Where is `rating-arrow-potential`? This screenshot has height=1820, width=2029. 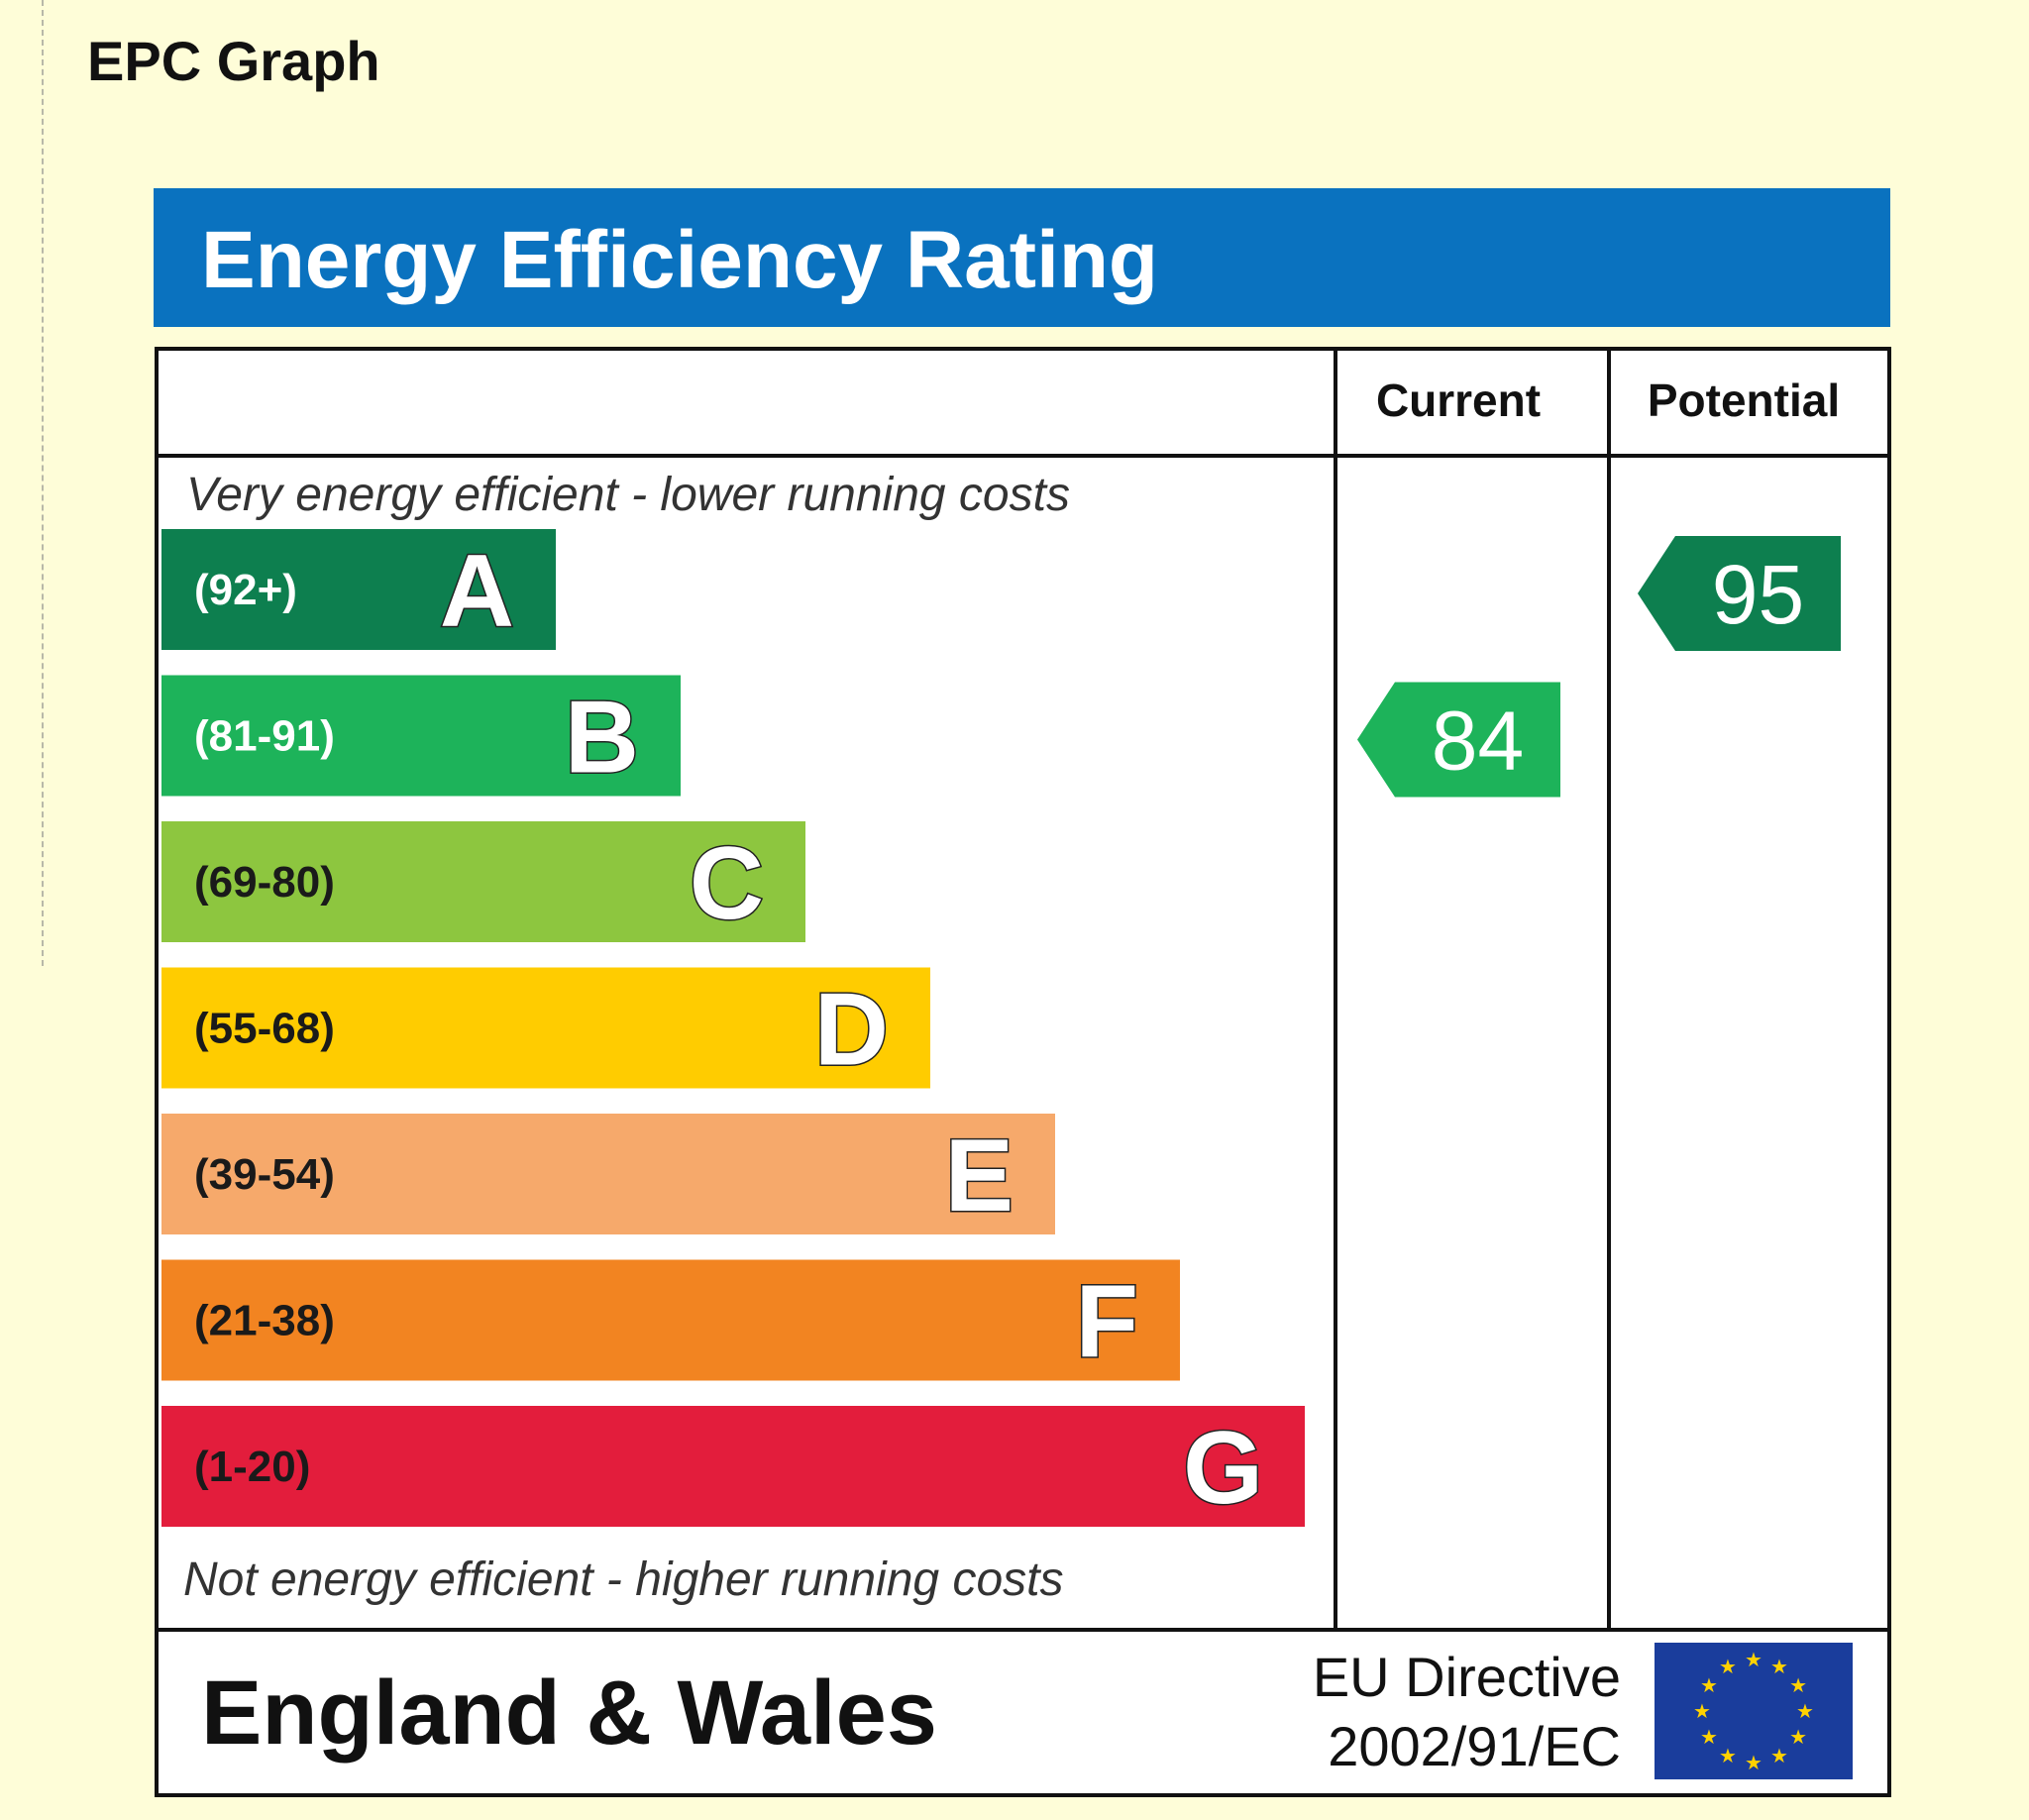
rating-arrow-potential is located at coordinates (1740, 593).